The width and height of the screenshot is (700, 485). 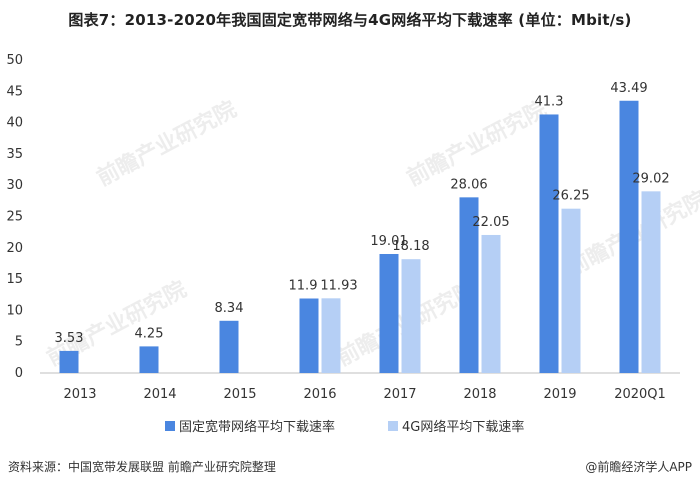 I want to click on data-label: 4.25, so click(x=149, y=333).